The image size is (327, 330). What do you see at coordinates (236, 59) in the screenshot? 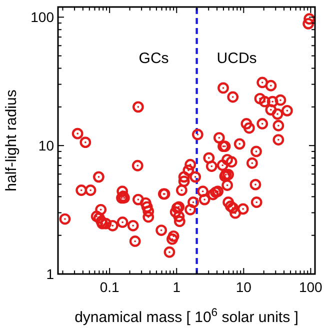
I see `annotation: UCDs` at bounding box center [236, 59].